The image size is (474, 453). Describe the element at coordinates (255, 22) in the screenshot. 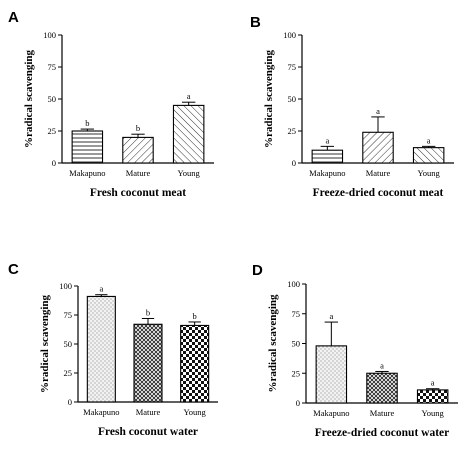

I see `panel-letter: B` at that location.